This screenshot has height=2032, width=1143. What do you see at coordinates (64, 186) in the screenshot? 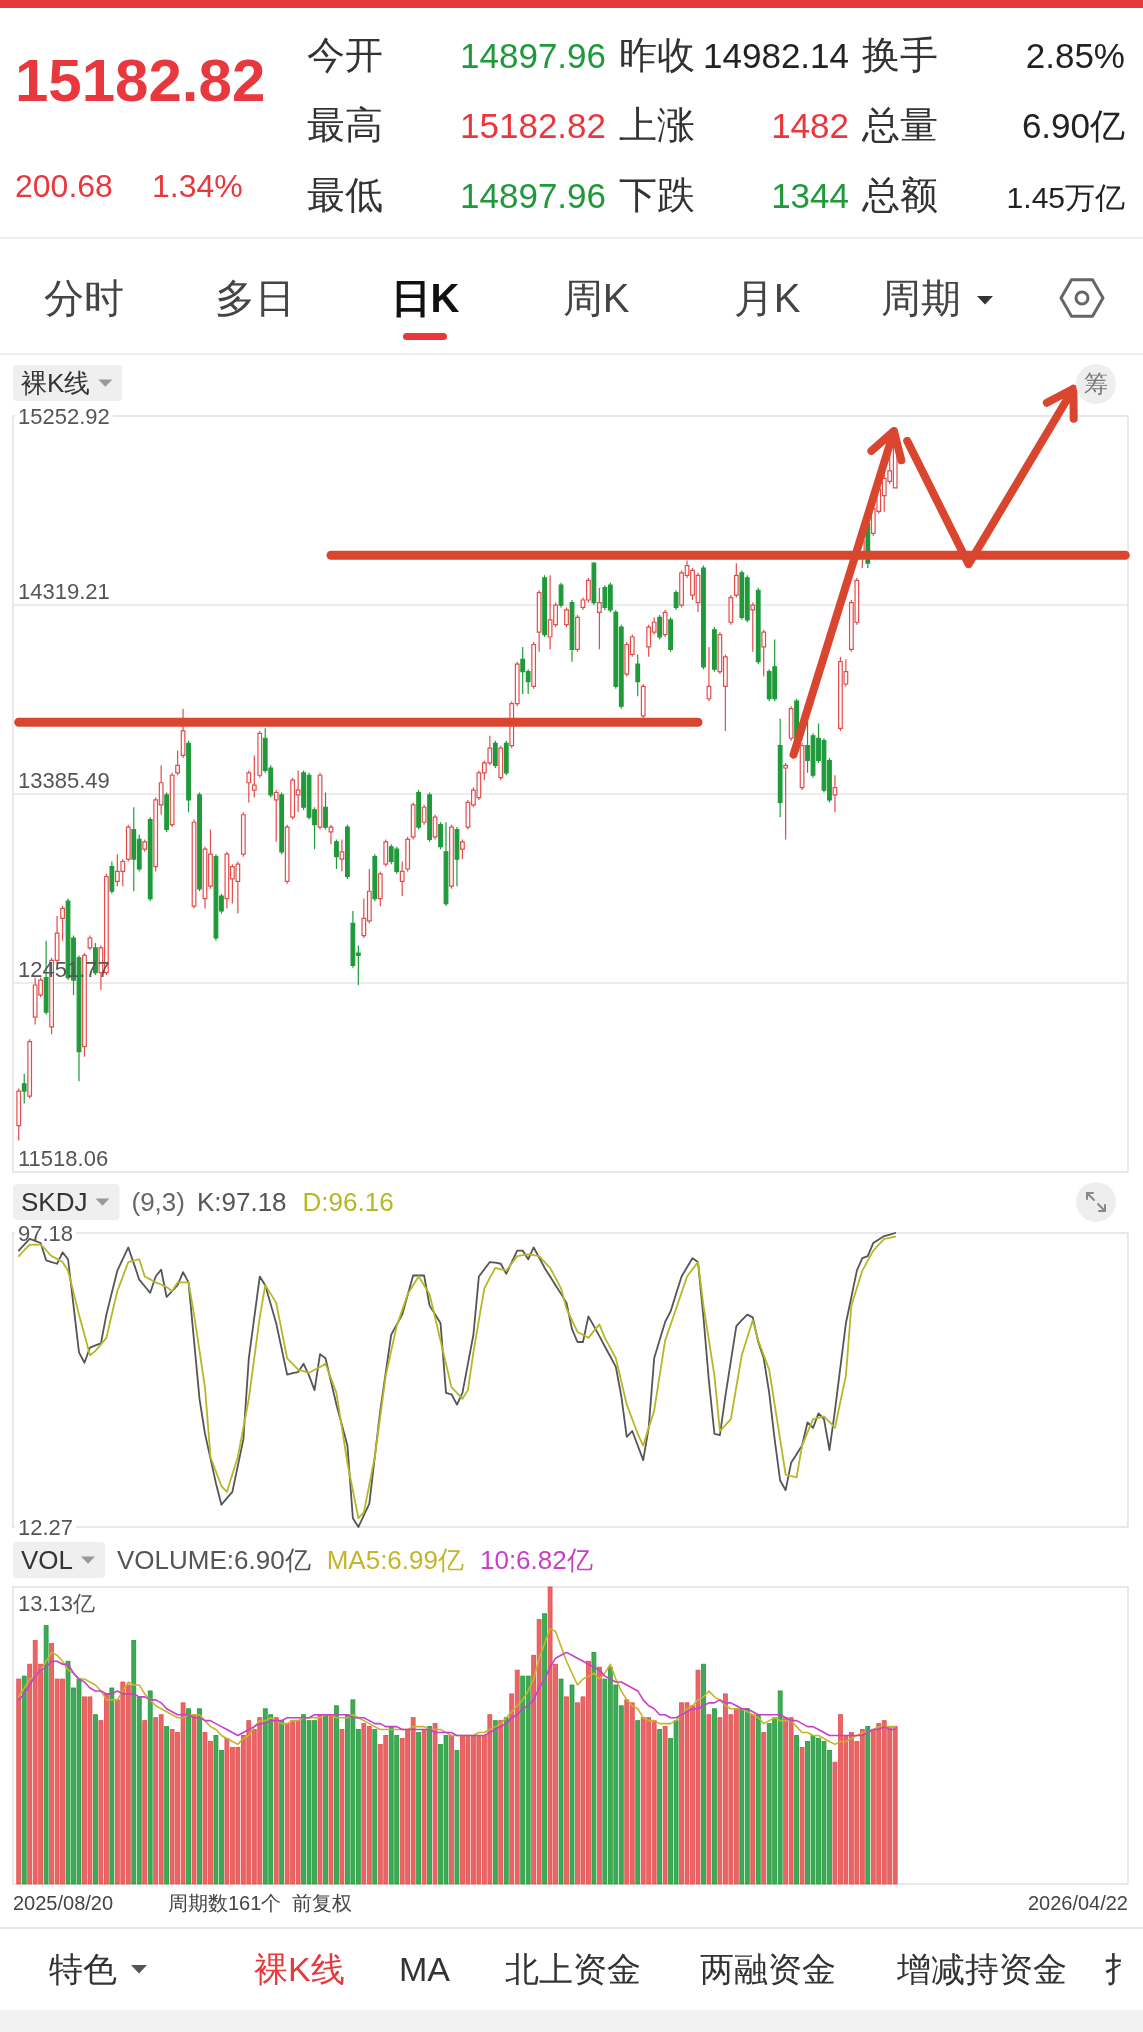
I see `text: 200.68` at bounding box center [64, 186].